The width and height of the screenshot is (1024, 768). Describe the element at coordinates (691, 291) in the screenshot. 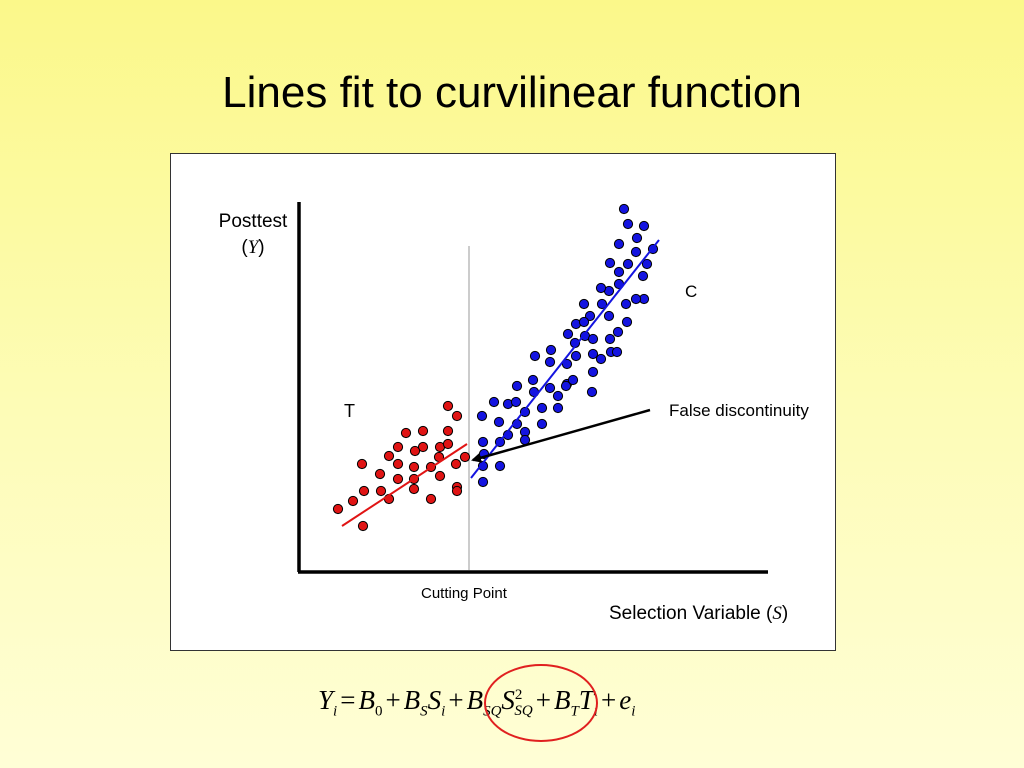

I see `control-group-label: C` at that location.